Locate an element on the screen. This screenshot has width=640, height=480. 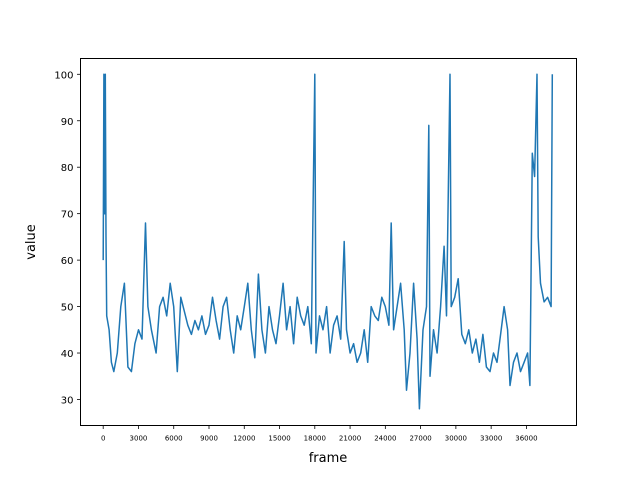
x-tick-label: 33000 is located at coordinates (491, 439).